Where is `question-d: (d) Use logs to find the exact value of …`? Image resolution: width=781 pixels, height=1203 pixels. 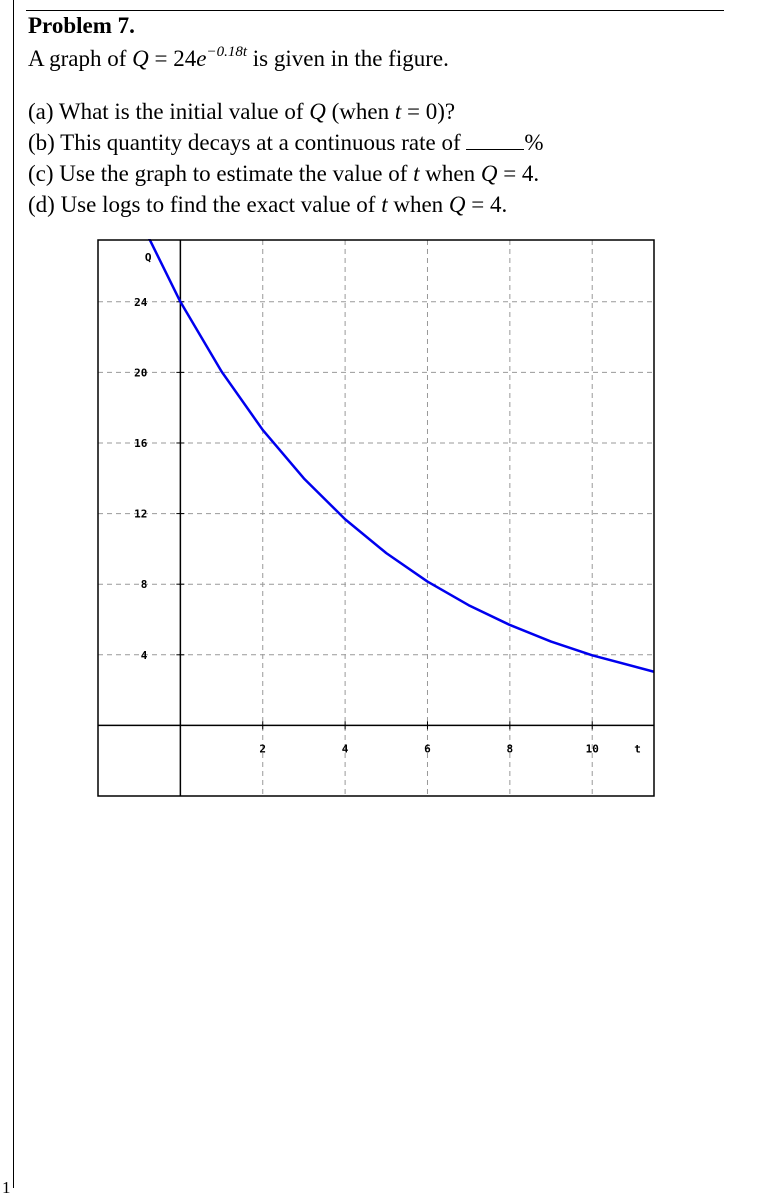
question-d: (d) Use logs to find the exact value of … is located at coordinates (378, 204).